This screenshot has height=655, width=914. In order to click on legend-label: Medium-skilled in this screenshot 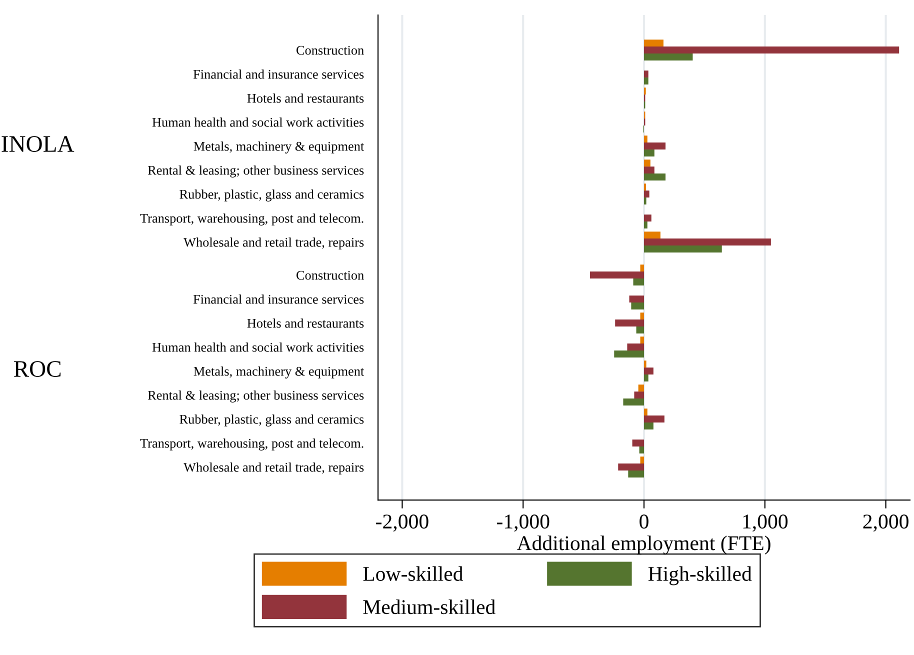, I will do `click(429, 606)`.